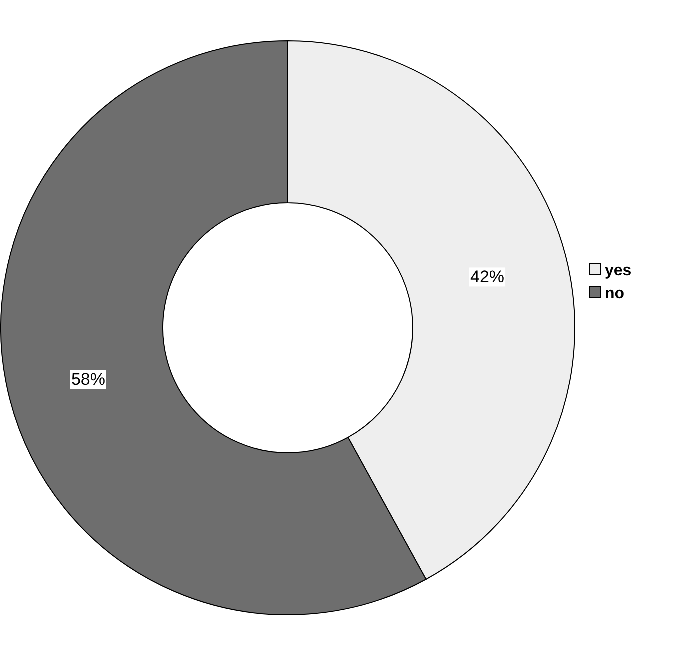 This screenshot has width=697, height=654. Describe the element at coordinates (88, 380) in the screenshot. I see `data-label: 58%` at that location.